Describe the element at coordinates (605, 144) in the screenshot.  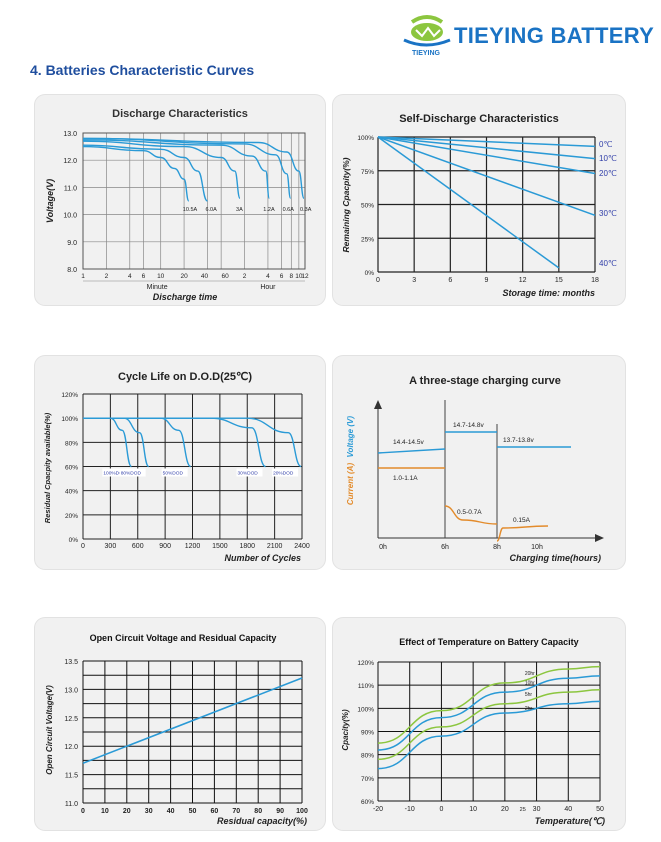
I see `temperature-series-label: 0℃` at that location.